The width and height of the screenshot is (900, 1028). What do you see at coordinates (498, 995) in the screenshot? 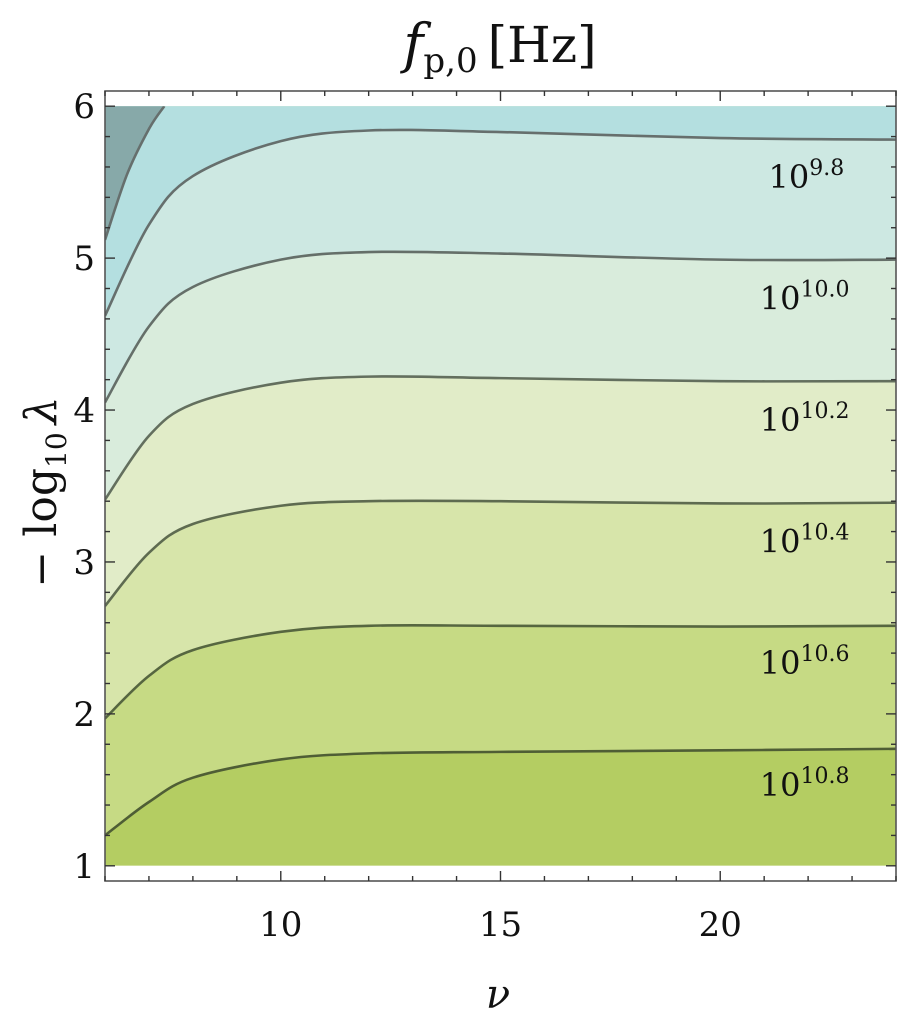
I see `x-axis-label: ν` at bounding box center [498, 995].